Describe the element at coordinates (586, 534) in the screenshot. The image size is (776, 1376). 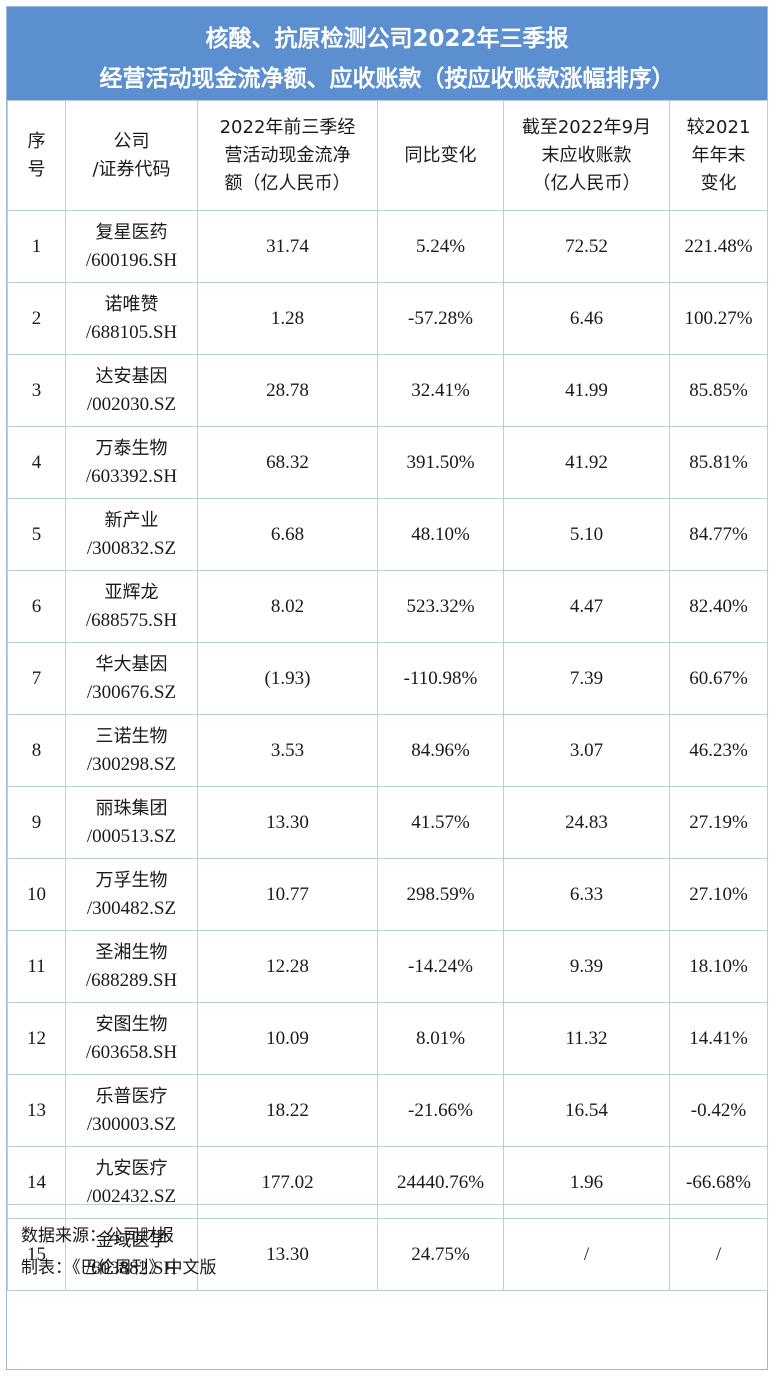
I see `cell-receivables: 5.10` at that location.